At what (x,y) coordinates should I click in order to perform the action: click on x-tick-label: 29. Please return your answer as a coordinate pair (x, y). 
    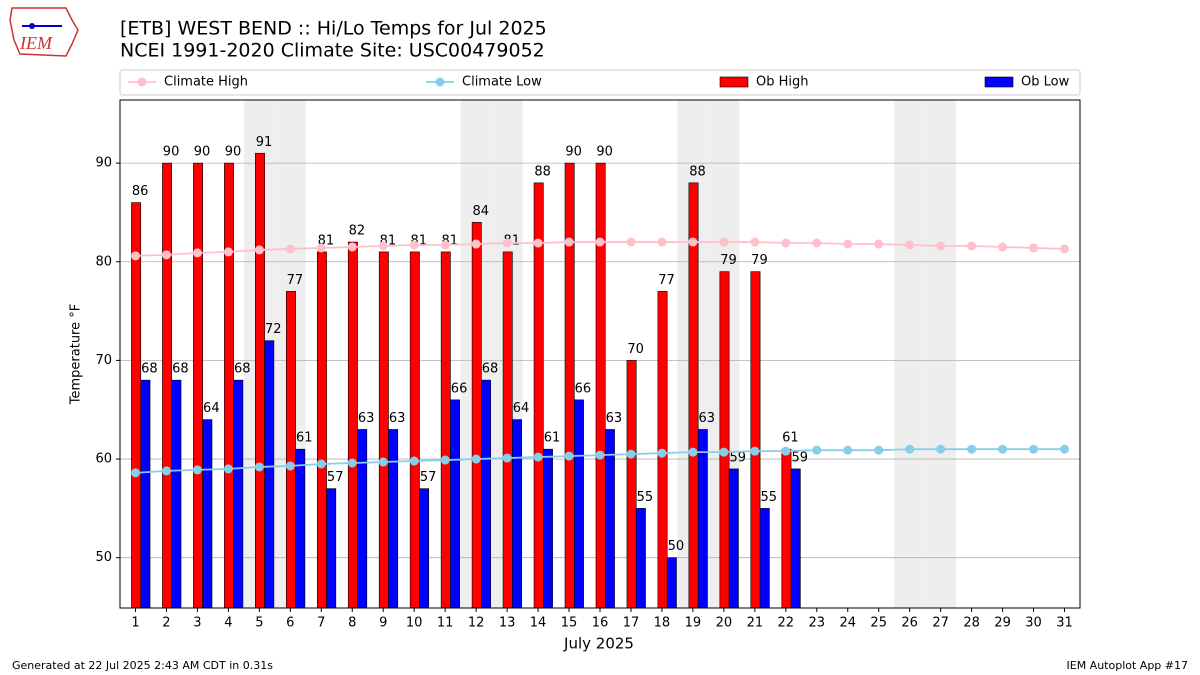
    Looking at the image, I should click on (1002, 623).